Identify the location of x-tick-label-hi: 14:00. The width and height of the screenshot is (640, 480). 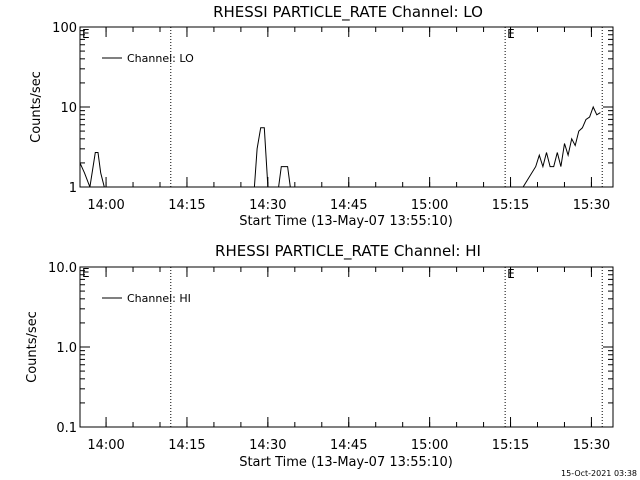
(105, 445).